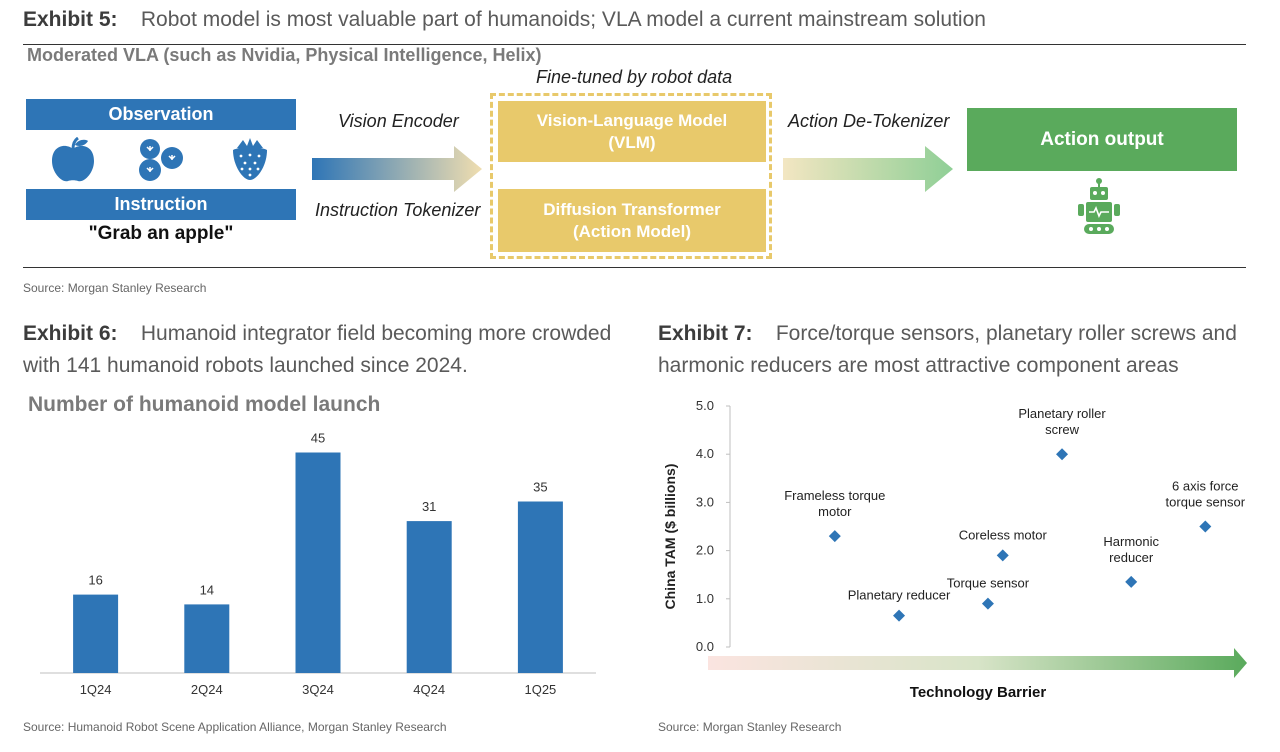 The height and width of the screenshot is (752, 1280). Describe the element at coordinates (705, 646) in the screenshot. I see `y-tick-label: 0.0` at that location.